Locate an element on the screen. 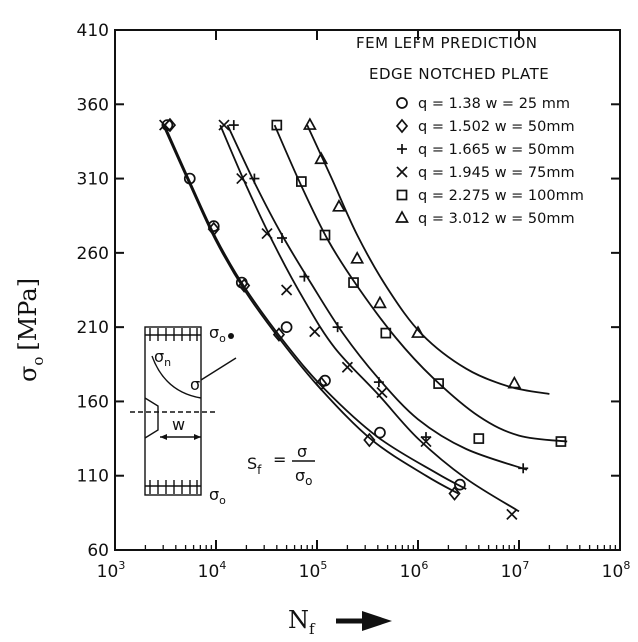  y-tick-label: 160 is located at coordinates (93, 402).